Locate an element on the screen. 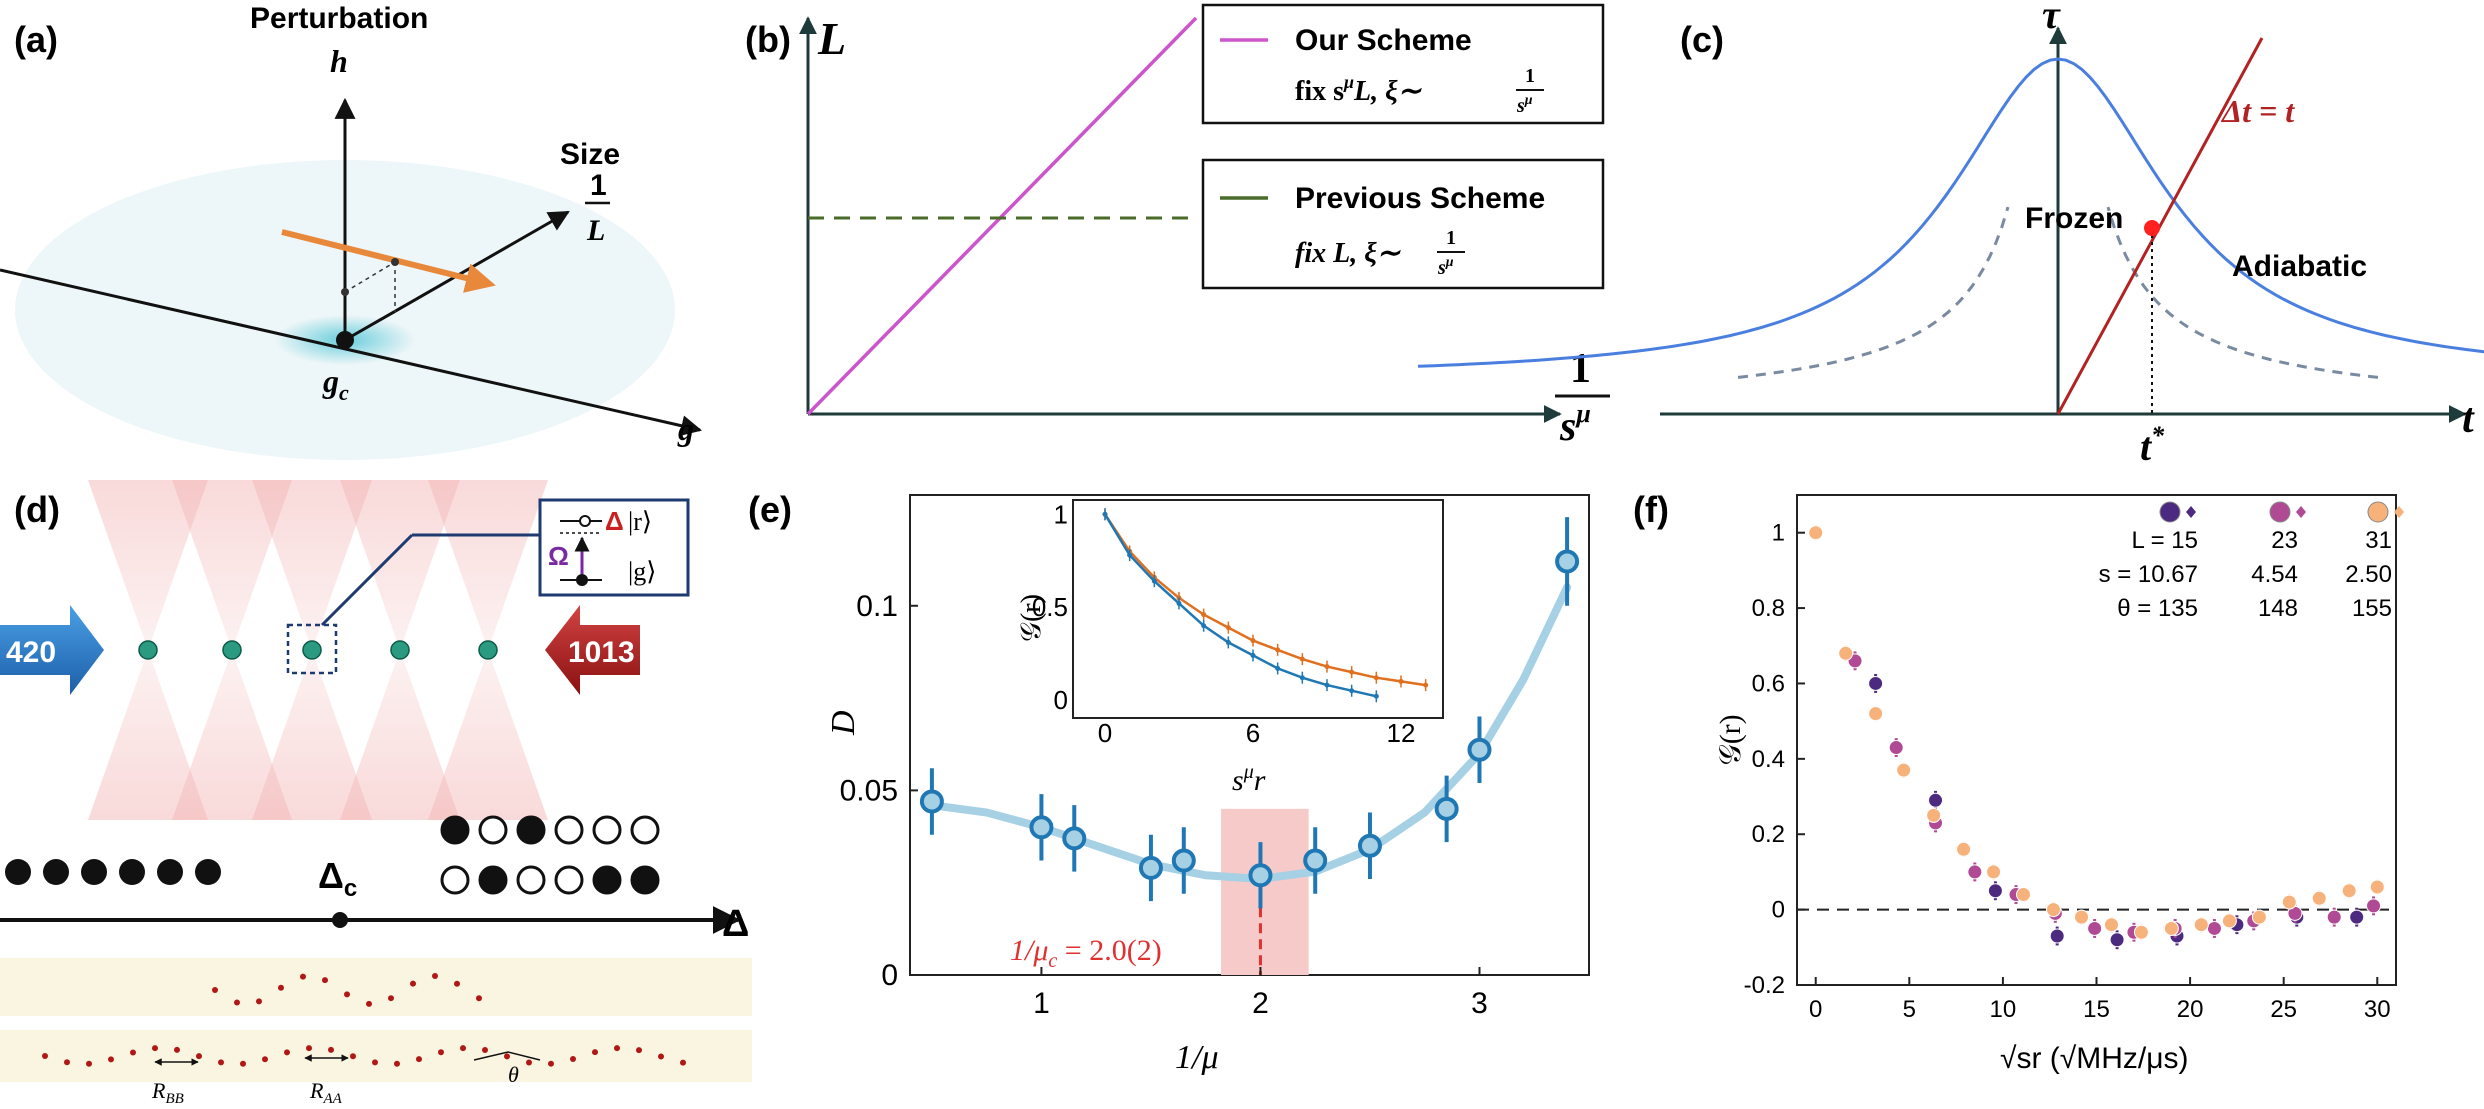 This screenshot has height=1109, width=2484. inset-y-tick-label: 0 is located at coordinates (1061, 700).